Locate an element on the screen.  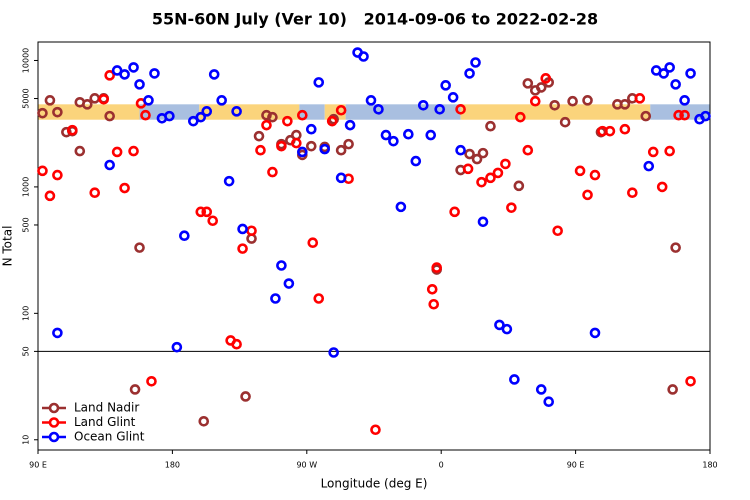
y-tick-label: 1000 is located at coordinates (26, 187).